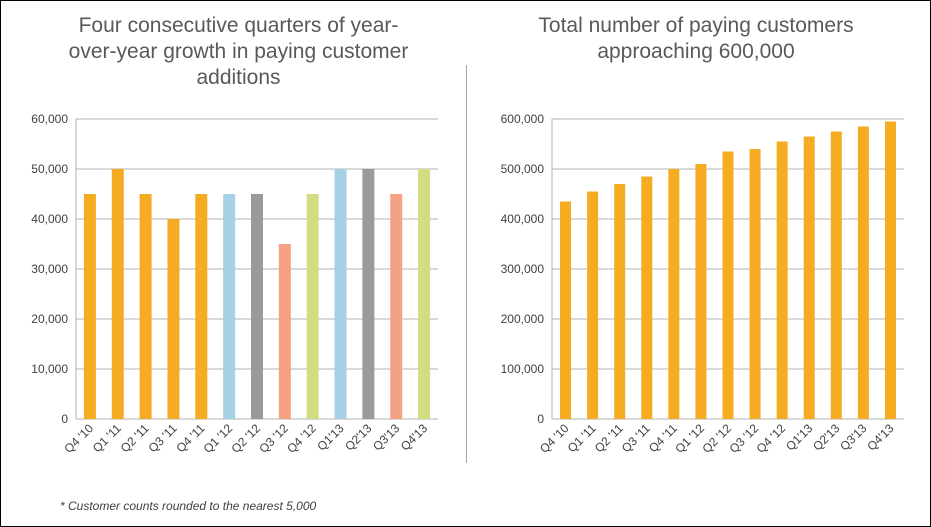 The image size is (931, 527). I want to click on x-tick-label: Q1'13, so click(799, 437).